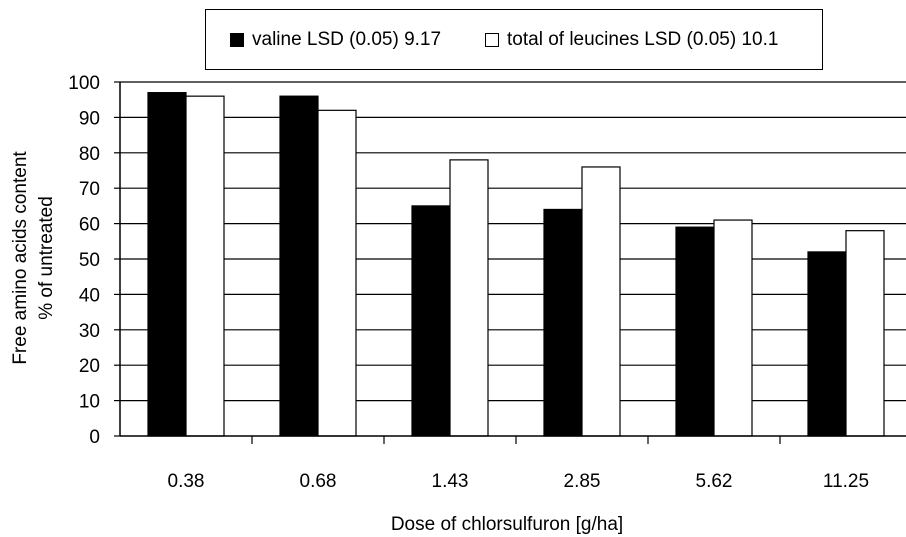 The image size is (906, 537). What do you see at coordinates (318, 481) in the screenshot?
I see `x-tick-label: 0.68` at bounding box center [318, 481].